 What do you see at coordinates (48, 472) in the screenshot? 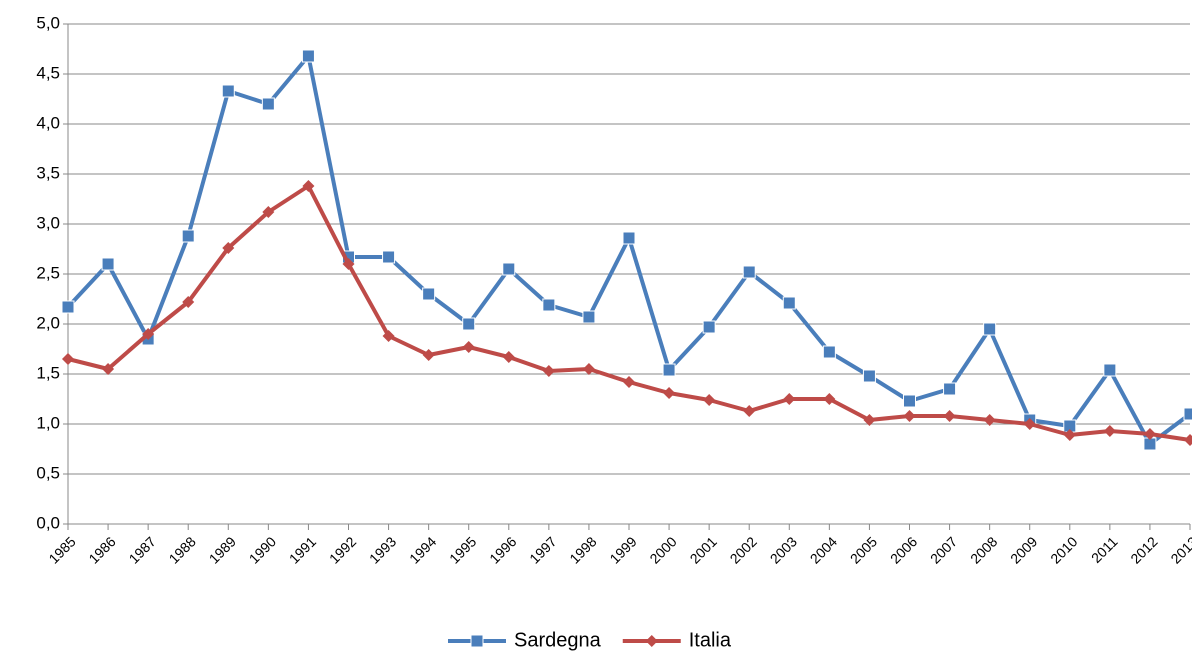
I see `y-tick-label: 0,5` at bounding box center [48, 472].